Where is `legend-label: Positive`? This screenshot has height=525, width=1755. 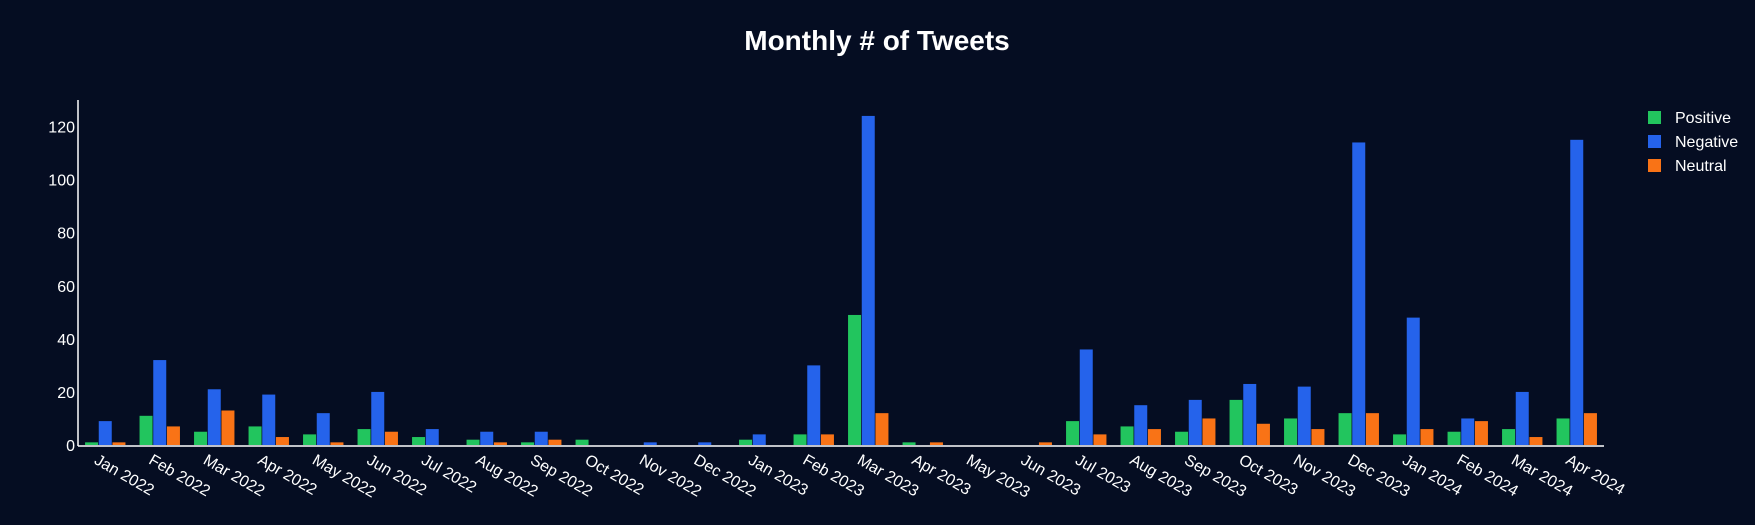
legend-label: Positive is located at coordinates (1703, 118).